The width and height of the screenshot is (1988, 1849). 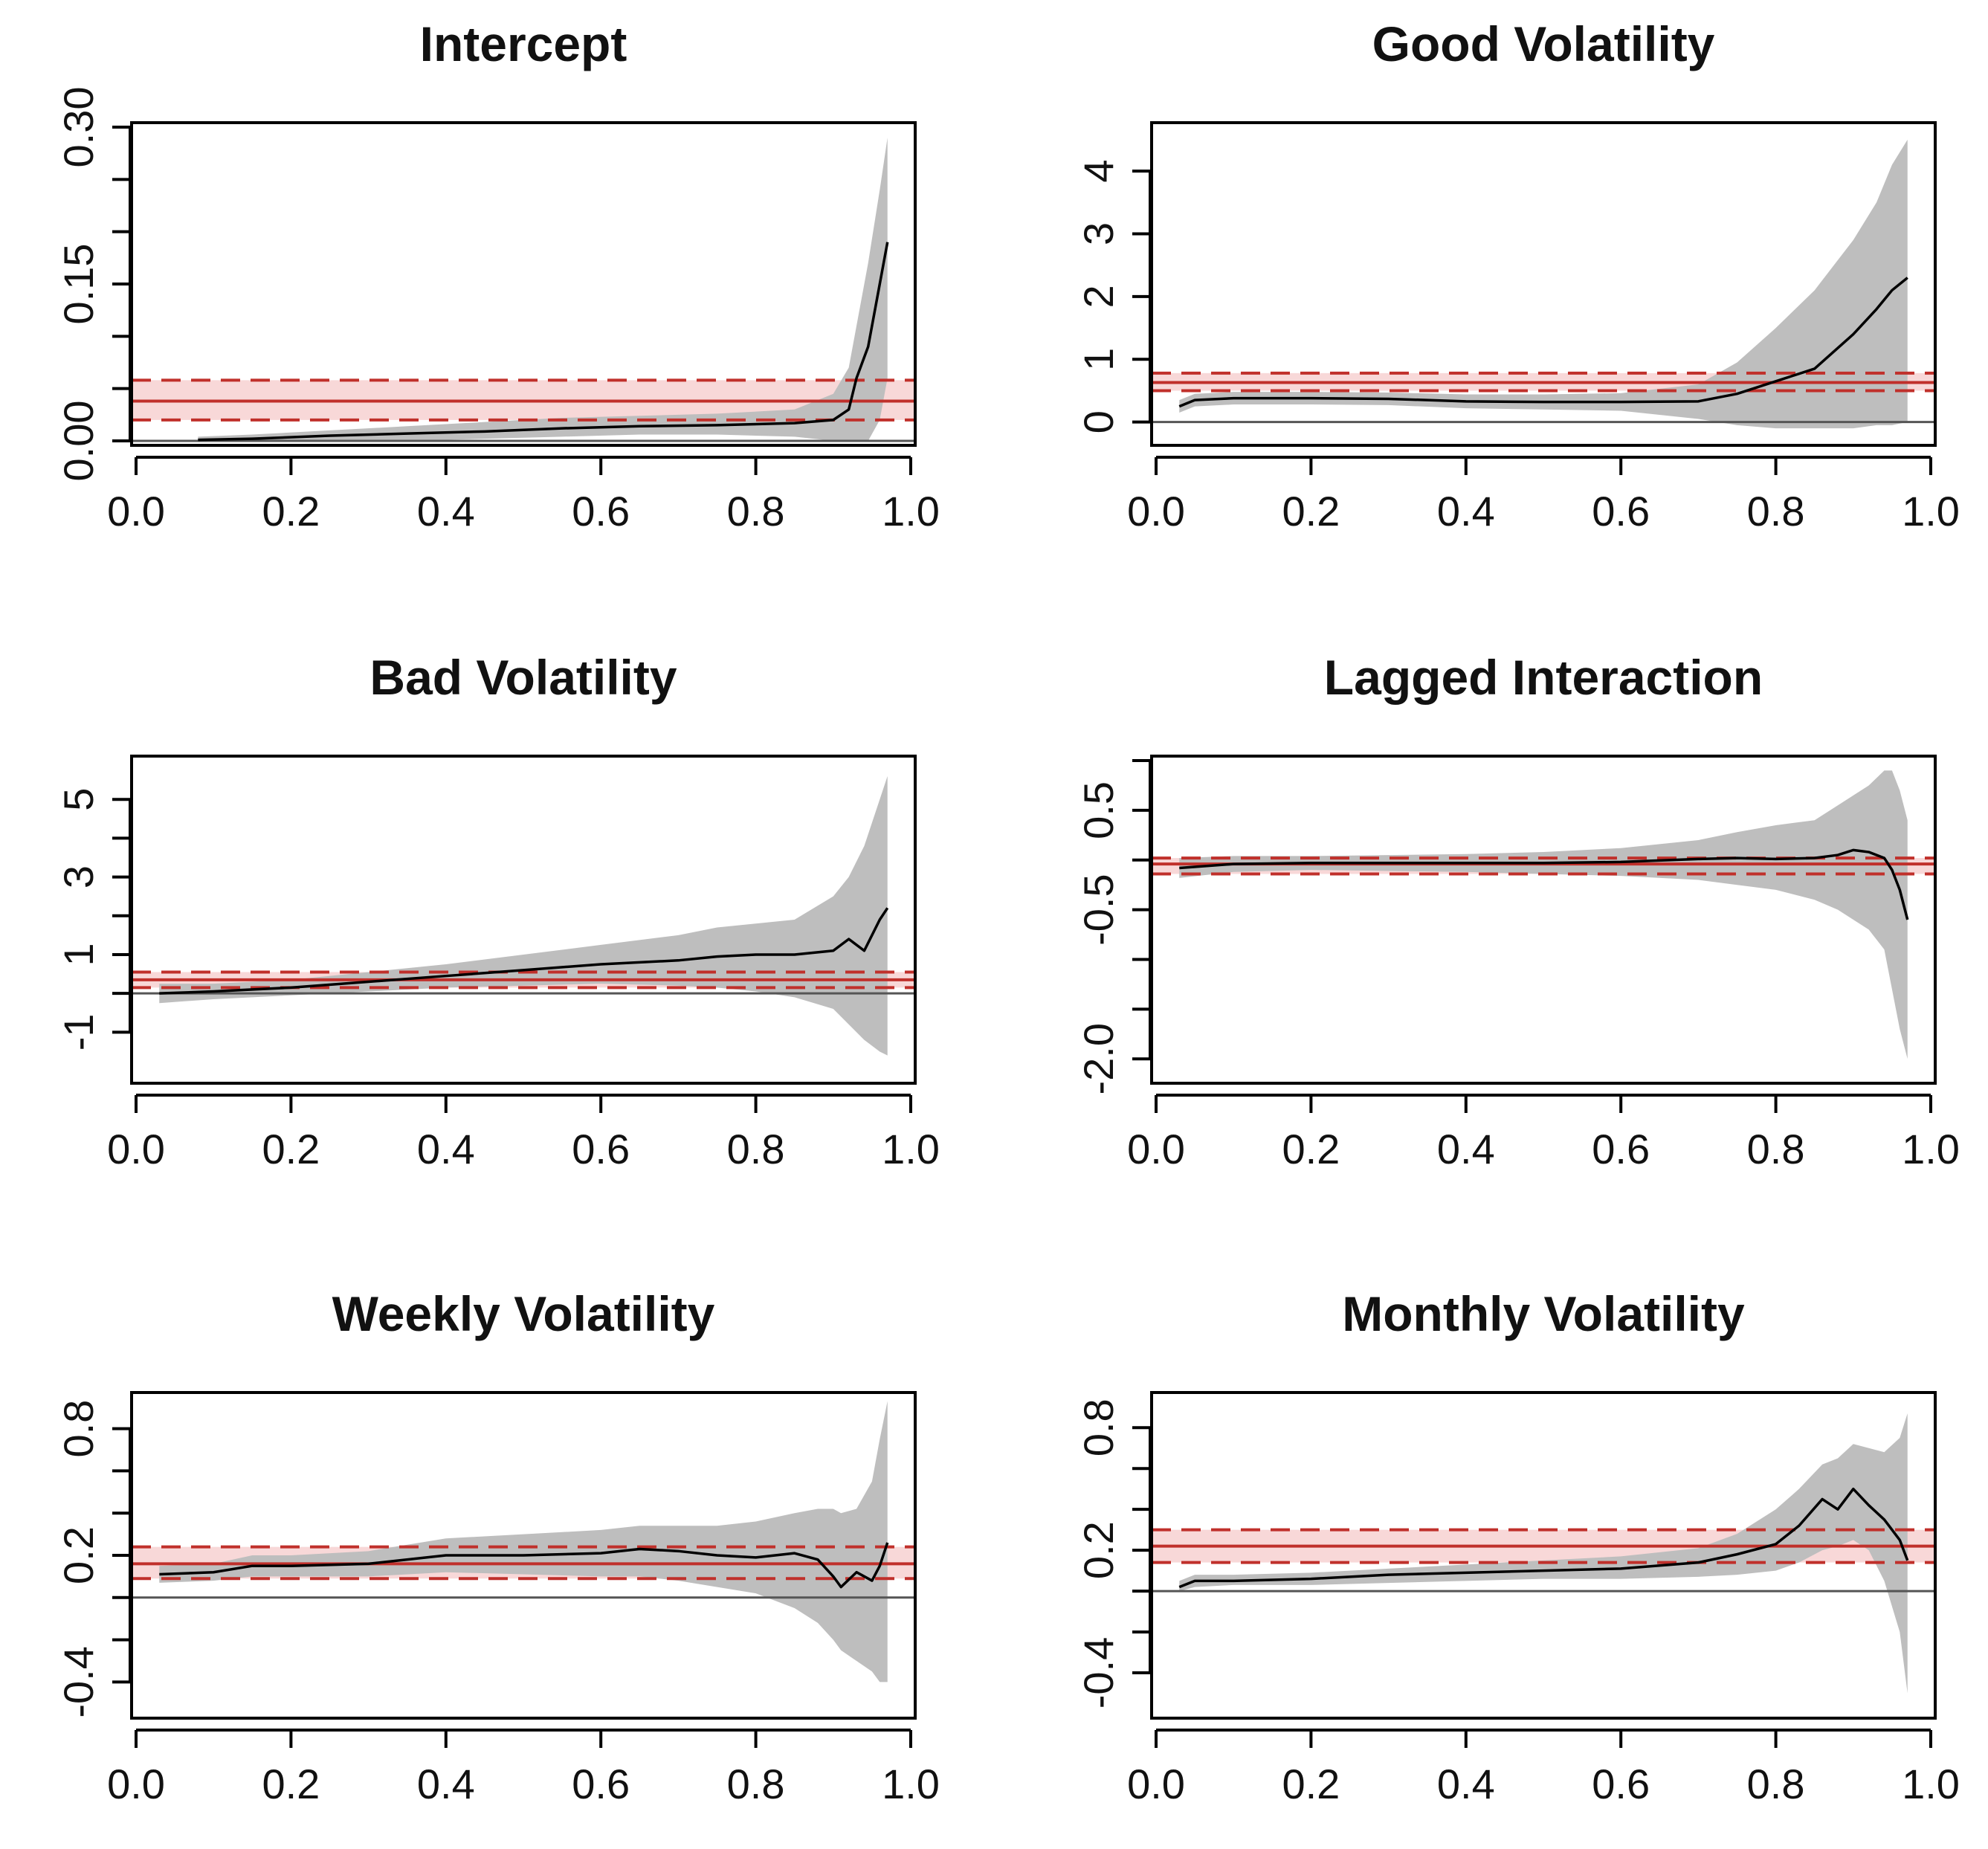 I want to click on lagged-interaction-x-tick-label: 0.0, so click(x=1156, y=1149).